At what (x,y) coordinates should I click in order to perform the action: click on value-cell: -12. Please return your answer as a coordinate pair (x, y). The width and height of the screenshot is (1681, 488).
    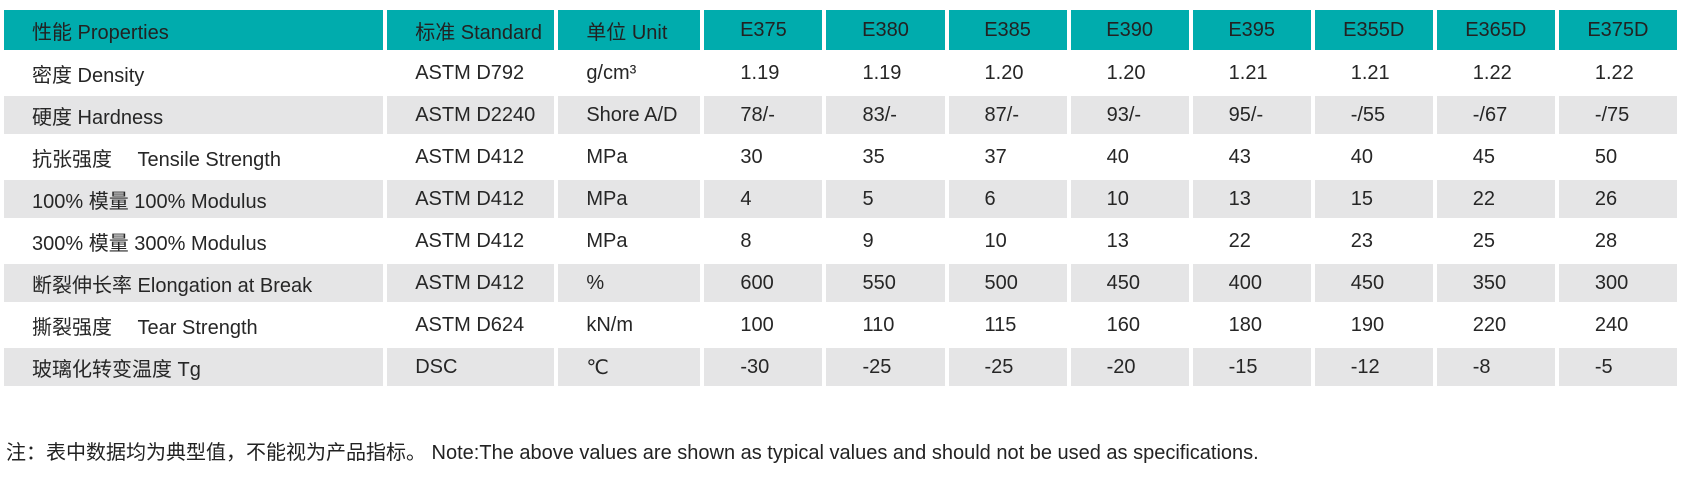
    Looking at the image, I should click on (1373, 367).